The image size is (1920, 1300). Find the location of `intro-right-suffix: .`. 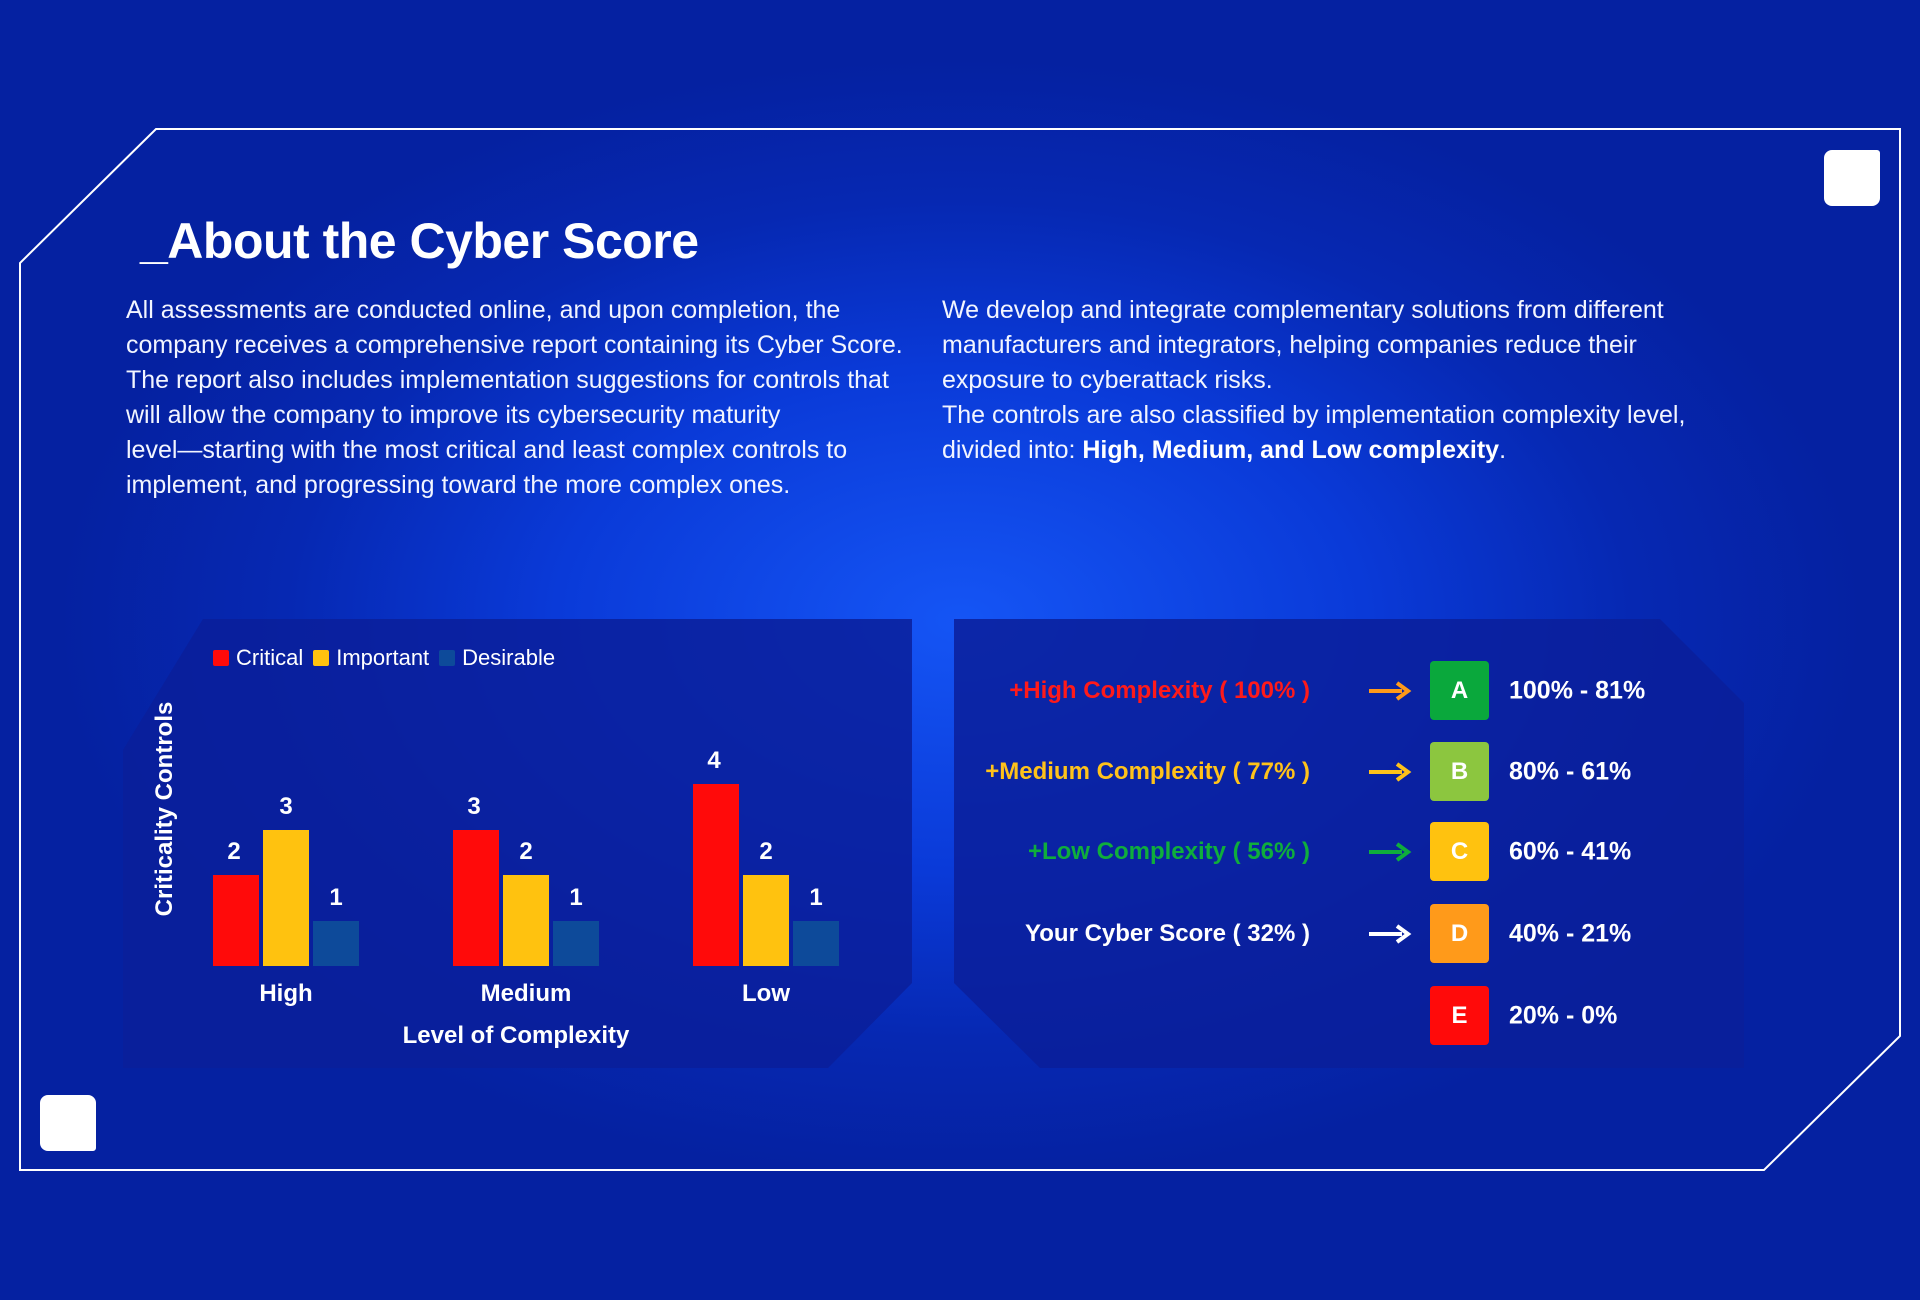

intro-right-suffix: . is located at coordinates (1503, 450).